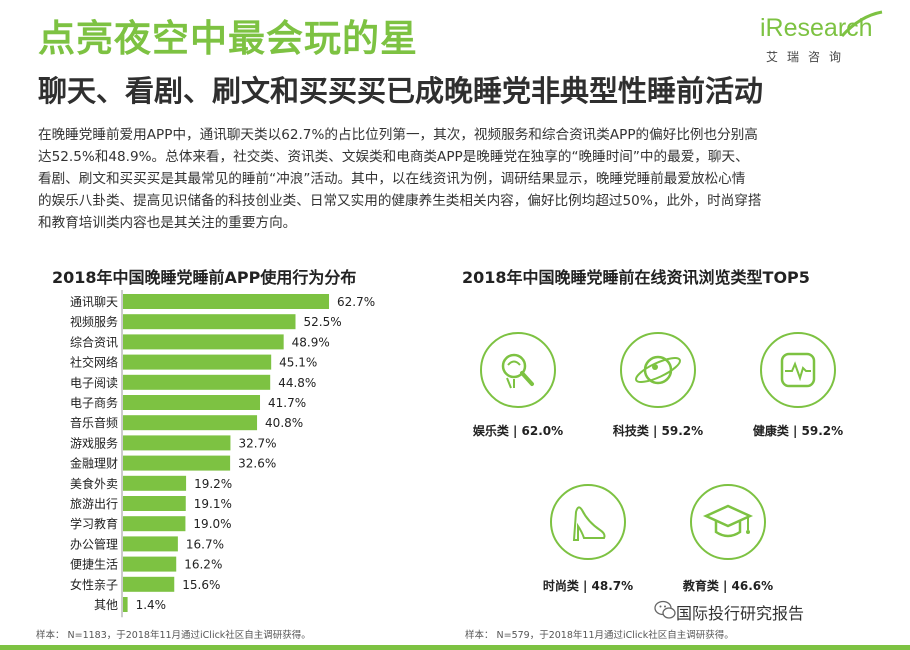 This screenshot has width=910, height=650. Describe the element at coordinates (228, 38) in the screenshot. I see `page-title: 点亮夜空中最会玩的星` at that location.